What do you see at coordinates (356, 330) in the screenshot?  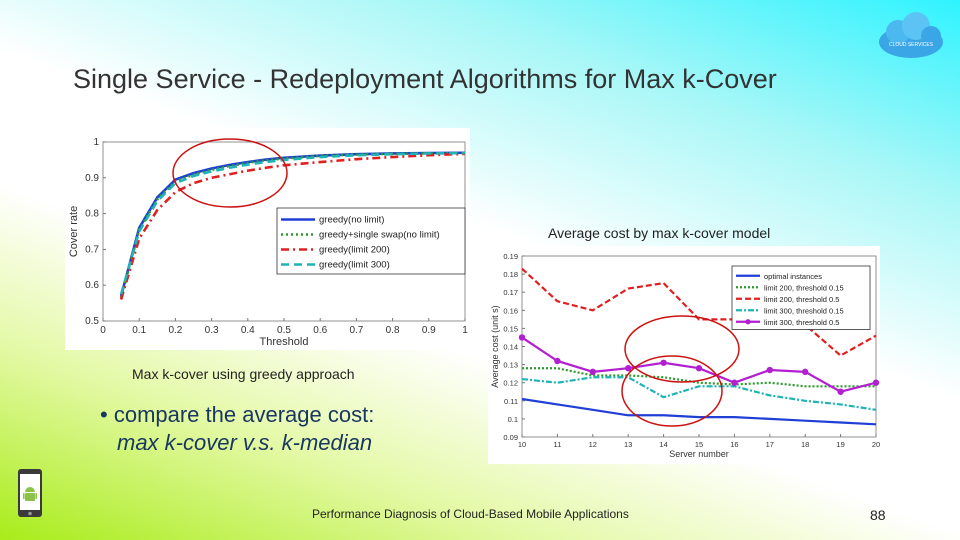 I see `x-tick-label: 0.7` at bounding box center [356, 330].